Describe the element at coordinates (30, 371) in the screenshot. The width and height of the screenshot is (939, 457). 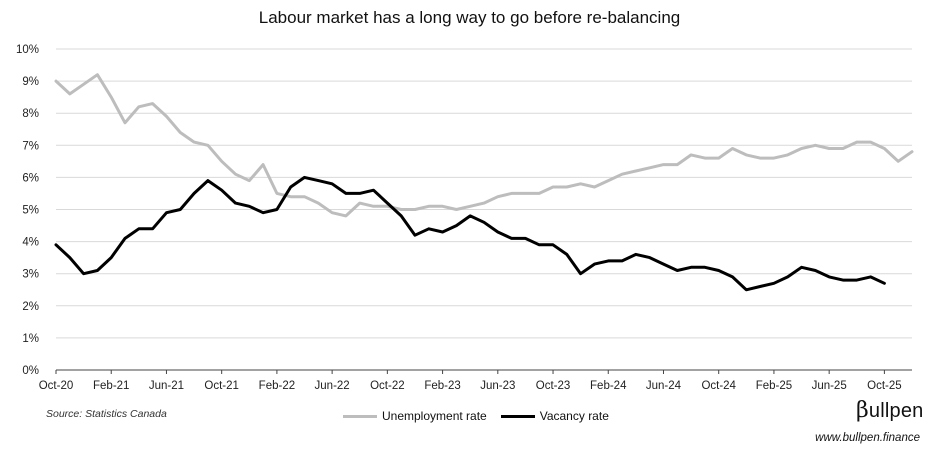
I see `y-tick-label: 0%` at that location.